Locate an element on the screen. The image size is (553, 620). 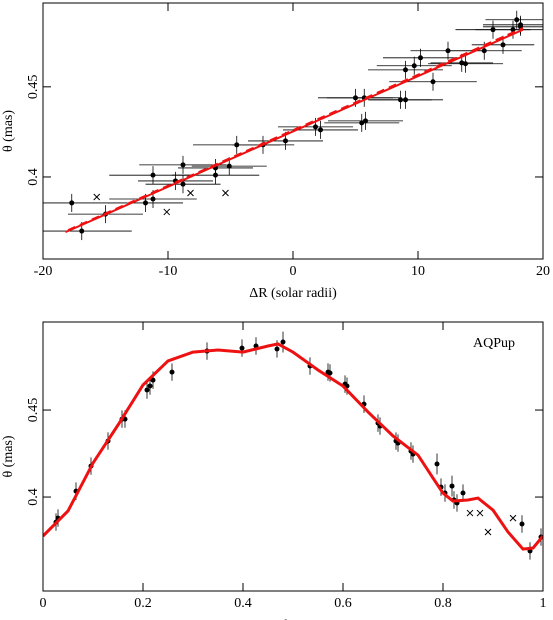
x-tick-label: 0.6 is located at coordinates (343, 603).